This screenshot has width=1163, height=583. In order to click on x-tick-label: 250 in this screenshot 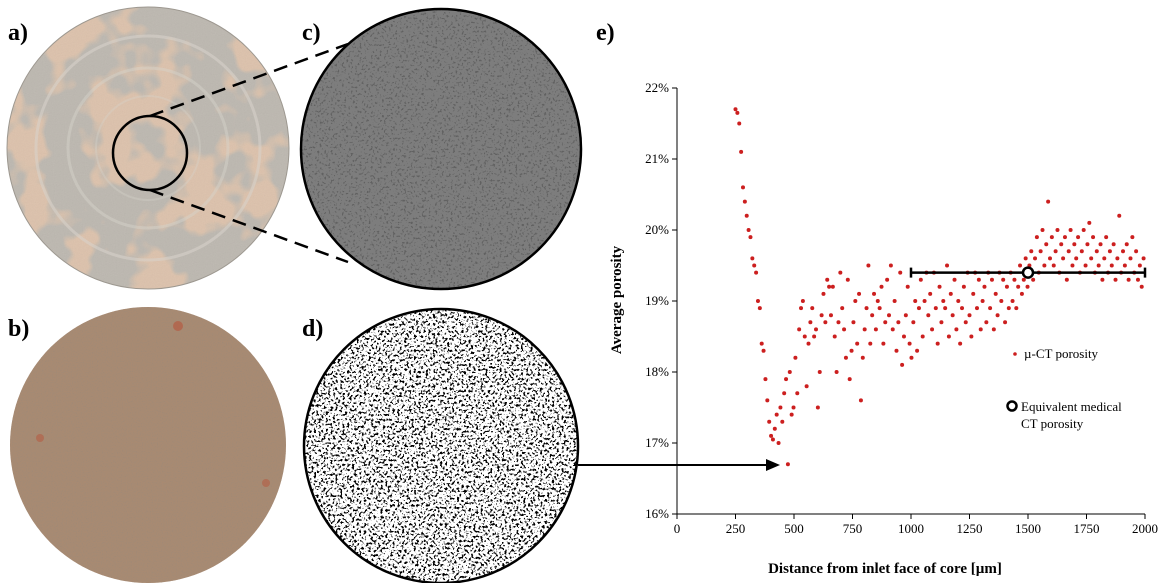, I will do `click(736, 528)`.